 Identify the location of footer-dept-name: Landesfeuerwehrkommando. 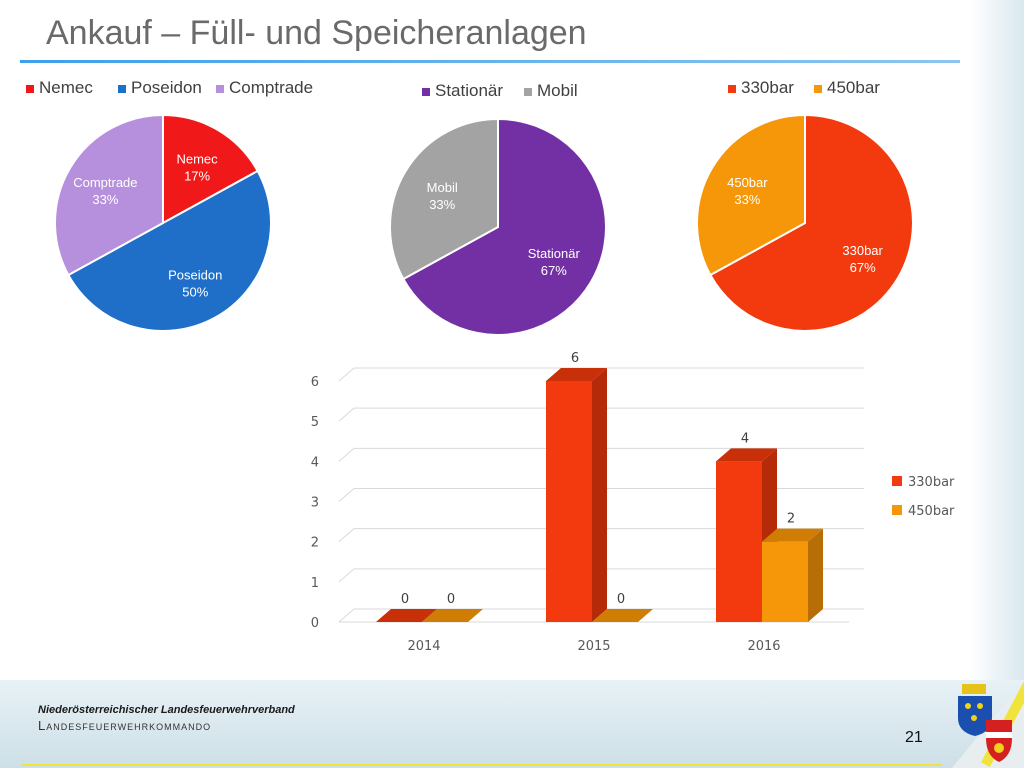
(125, 725).